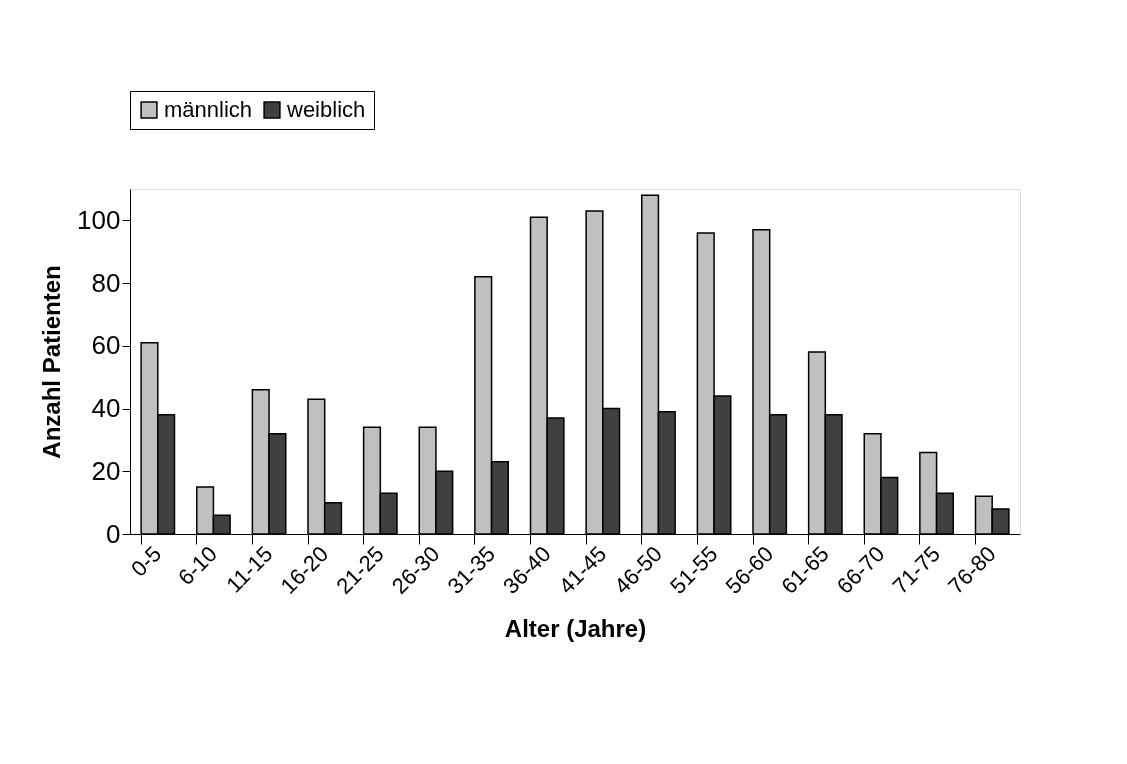  I want to click on legend-label: männlich, so click(208, 109).